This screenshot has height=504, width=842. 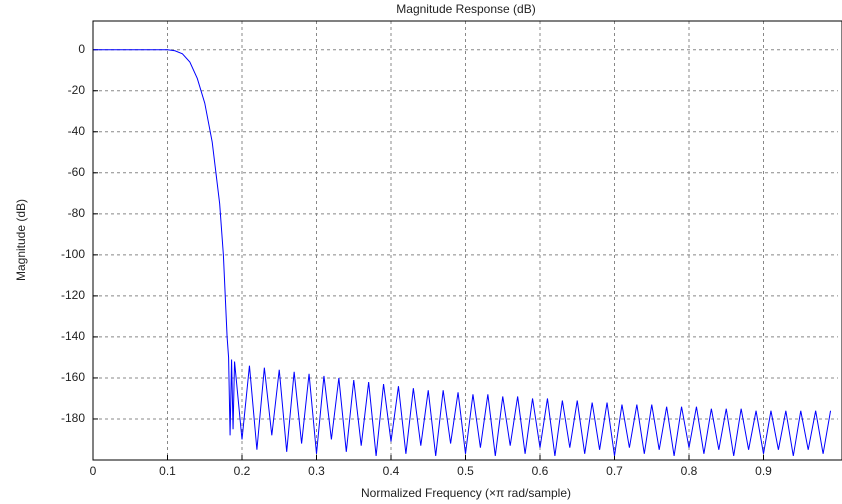 What do you see at coordinates (540, 471) in the screenshot?
I see `x-tick-label: 0.6` at bounding box center [540, 471].